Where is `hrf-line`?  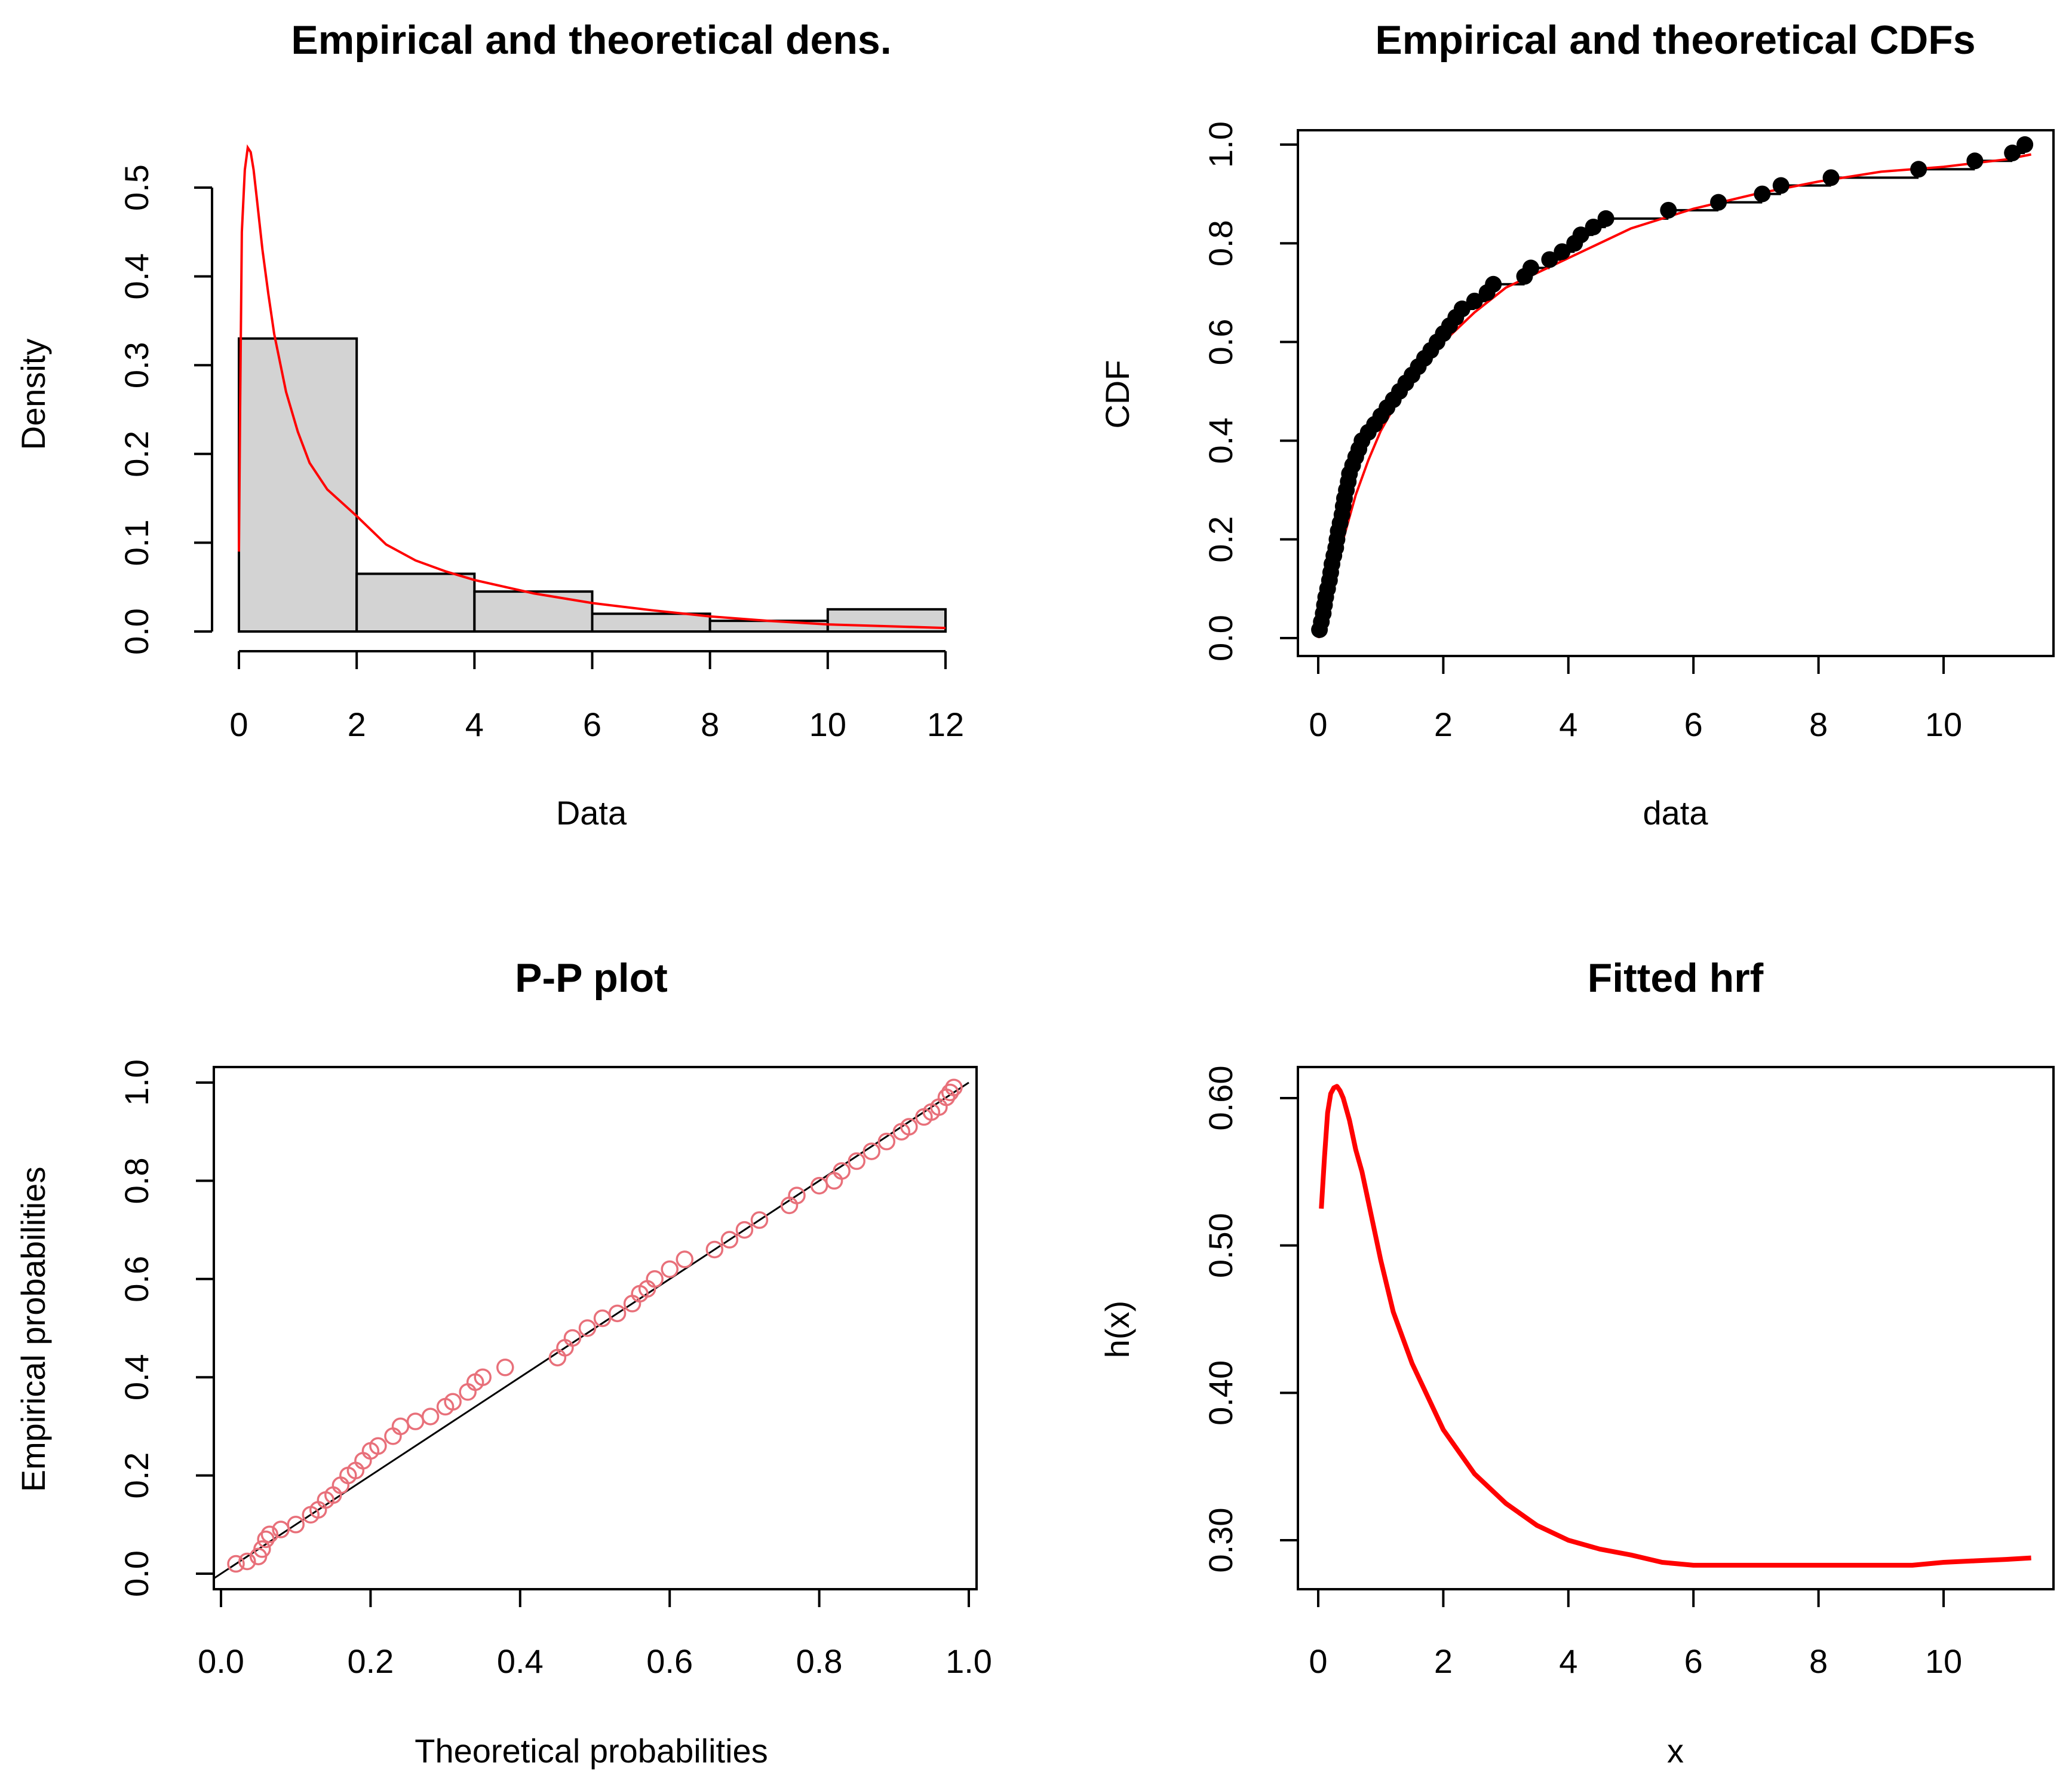
hrf-line is located at coordinates (1675, 1326).